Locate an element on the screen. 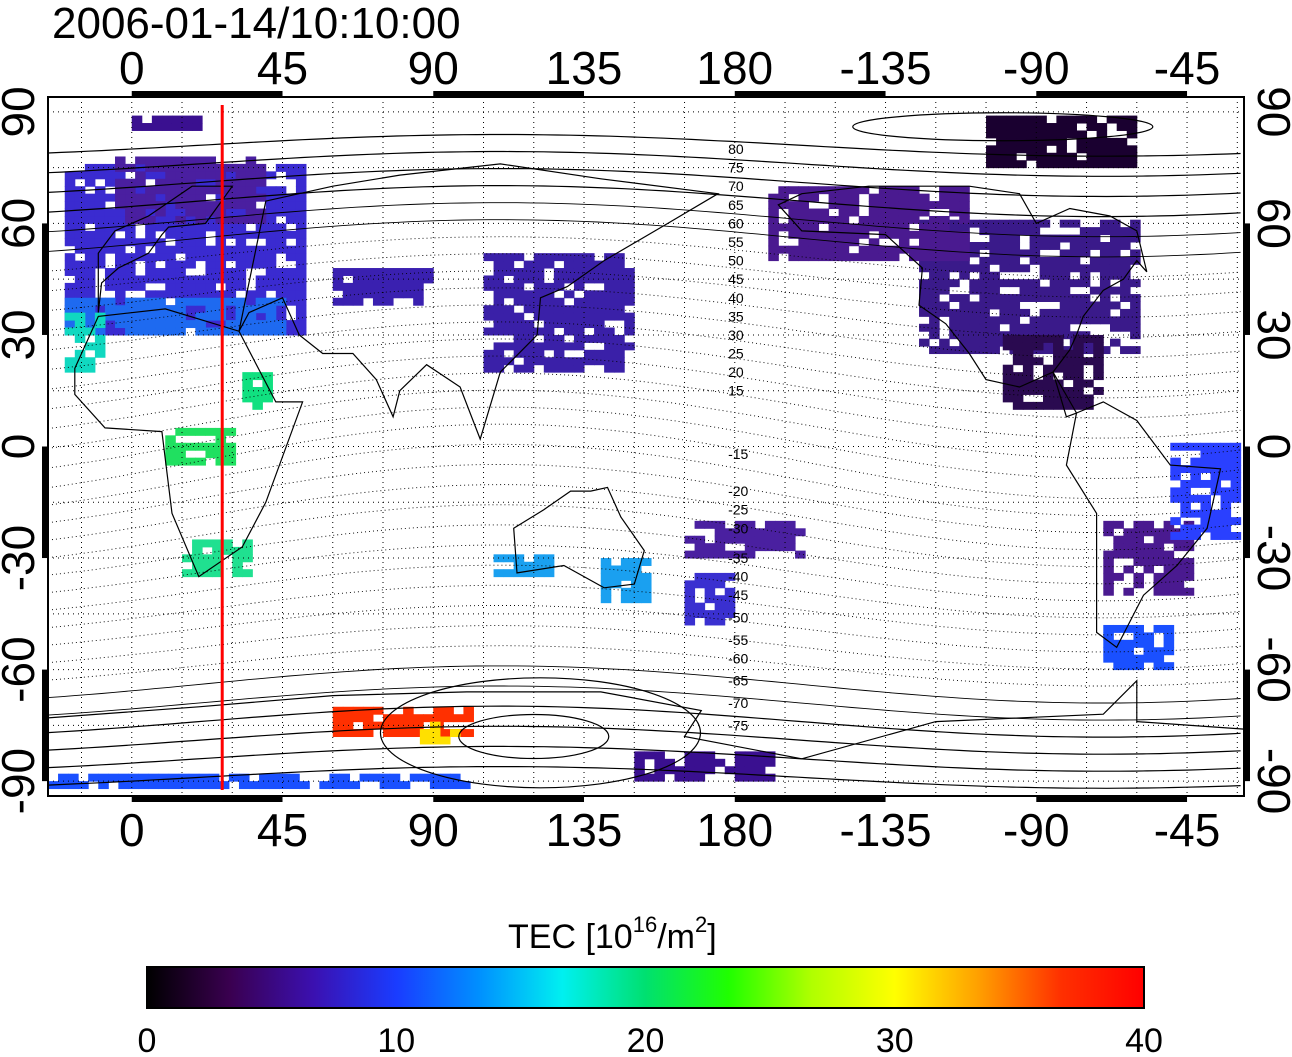 This screenshot has width=1292, height=1057. contour-label: -55 is located at coordinates (738, 640).